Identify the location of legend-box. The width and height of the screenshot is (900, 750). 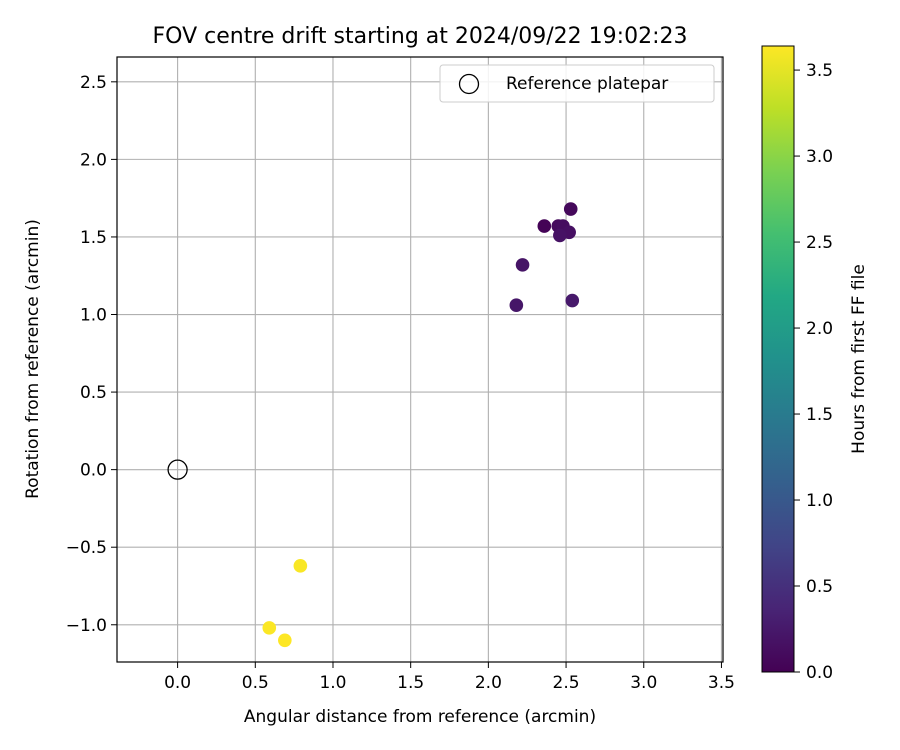
(577, 83).